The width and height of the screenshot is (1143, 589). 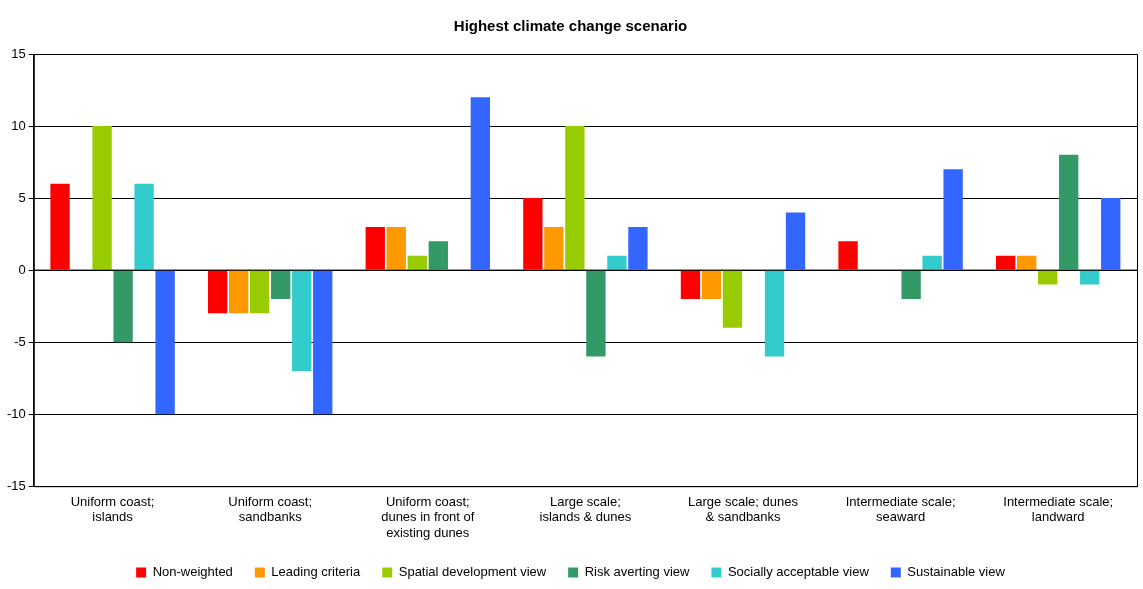 I want to click on legend-label: Sustainable view, so click(x=956, y=572).